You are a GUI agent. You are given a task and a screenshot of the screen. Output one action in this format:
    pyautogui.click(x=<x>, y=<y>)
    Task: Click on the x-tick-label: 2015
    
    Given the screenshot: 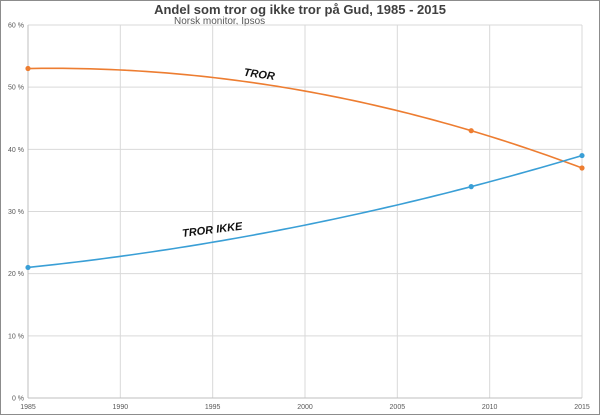 What is the action you would take?
    pyautogui.click(x=582, y=407)
    